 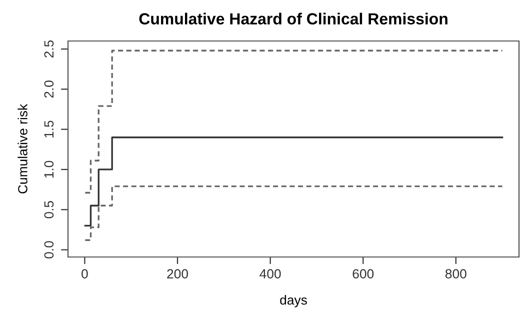 I want to click on y-axis-title: Cumulative risk, so click(x=23, y=149).